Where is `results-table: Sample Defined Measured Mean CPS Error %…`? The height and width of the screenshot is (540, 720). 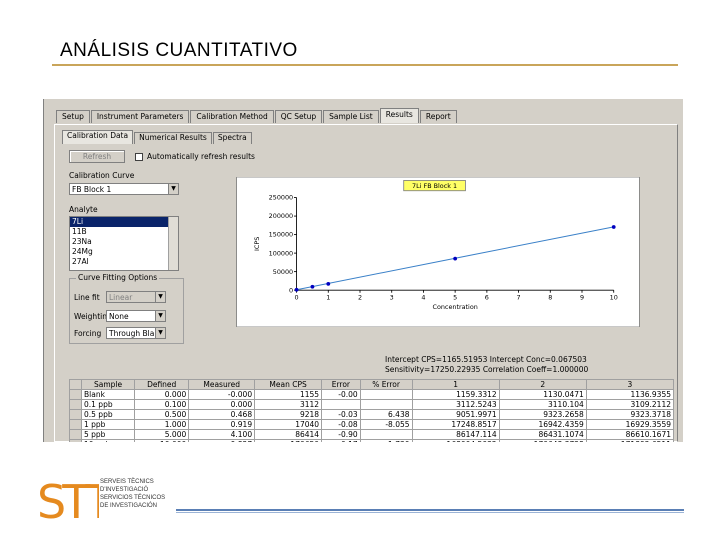 results-table: Sample Defined Measured Mean CPS Error %… is located at coordinates (372, 410).